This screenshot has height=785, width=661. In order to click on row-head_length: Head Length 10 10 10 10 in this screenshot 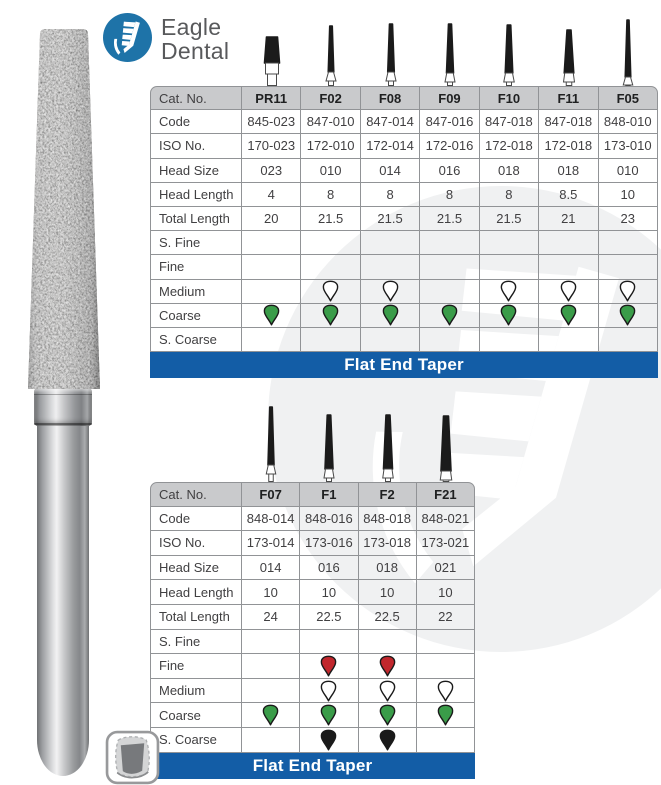, I will do `click(312, 592)`.